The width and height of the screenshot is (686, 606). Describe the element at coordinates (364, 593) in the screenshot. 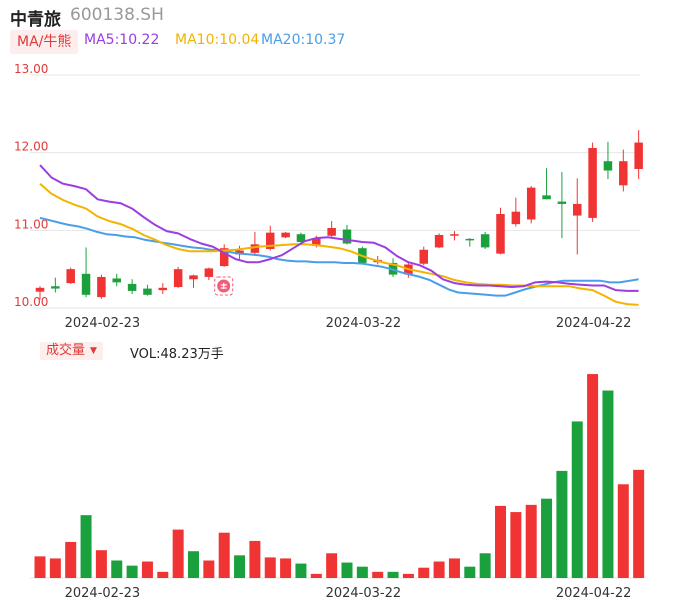

I see `x-tick-label-volume: 2024-03-22` at that location.